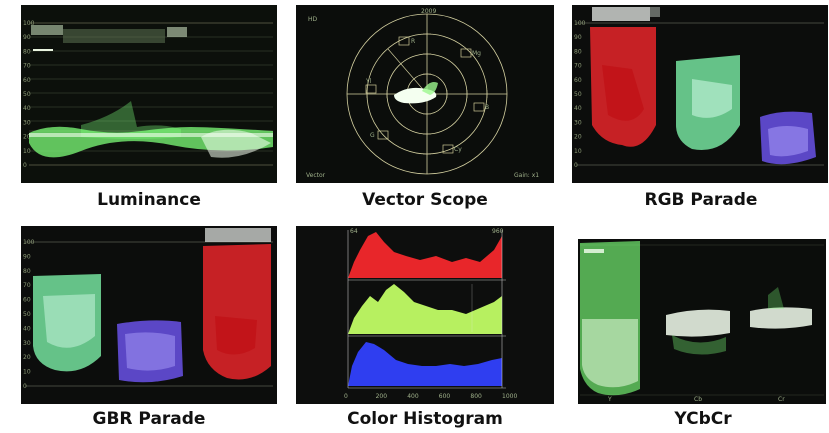 This screenshot has width=829, height=433. What do you see at coordinates (578, 108) in the screenshot?
I see `rgb-parade-tick-40: 40` at bounding box center [578, 108].